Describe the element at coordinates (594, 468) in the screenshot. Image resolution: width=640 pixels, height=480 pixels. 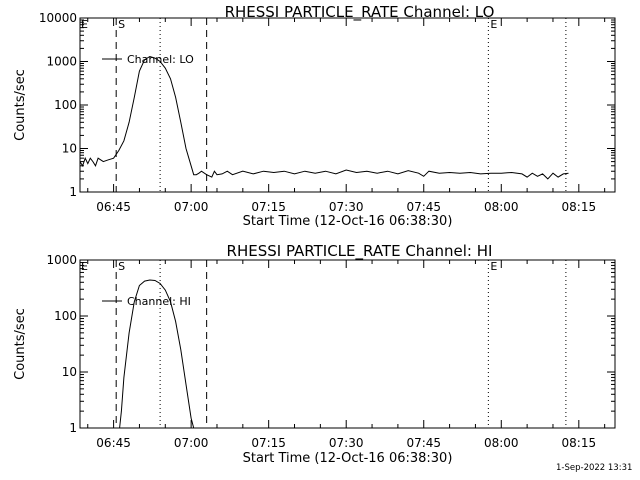
I see `footer-timestamp: 1-Sep-2022 13:31` at that location.